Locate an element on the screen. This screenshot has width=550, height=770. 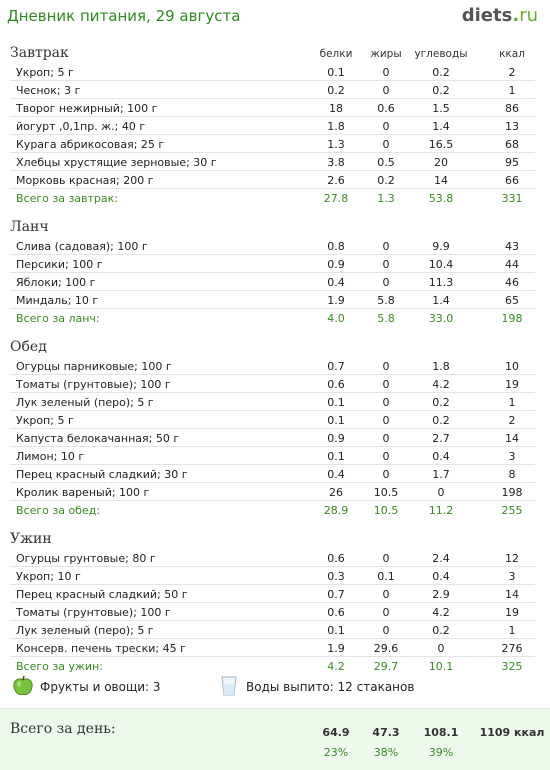
food-protein: 0.4 is located at coordinates (336, 474).